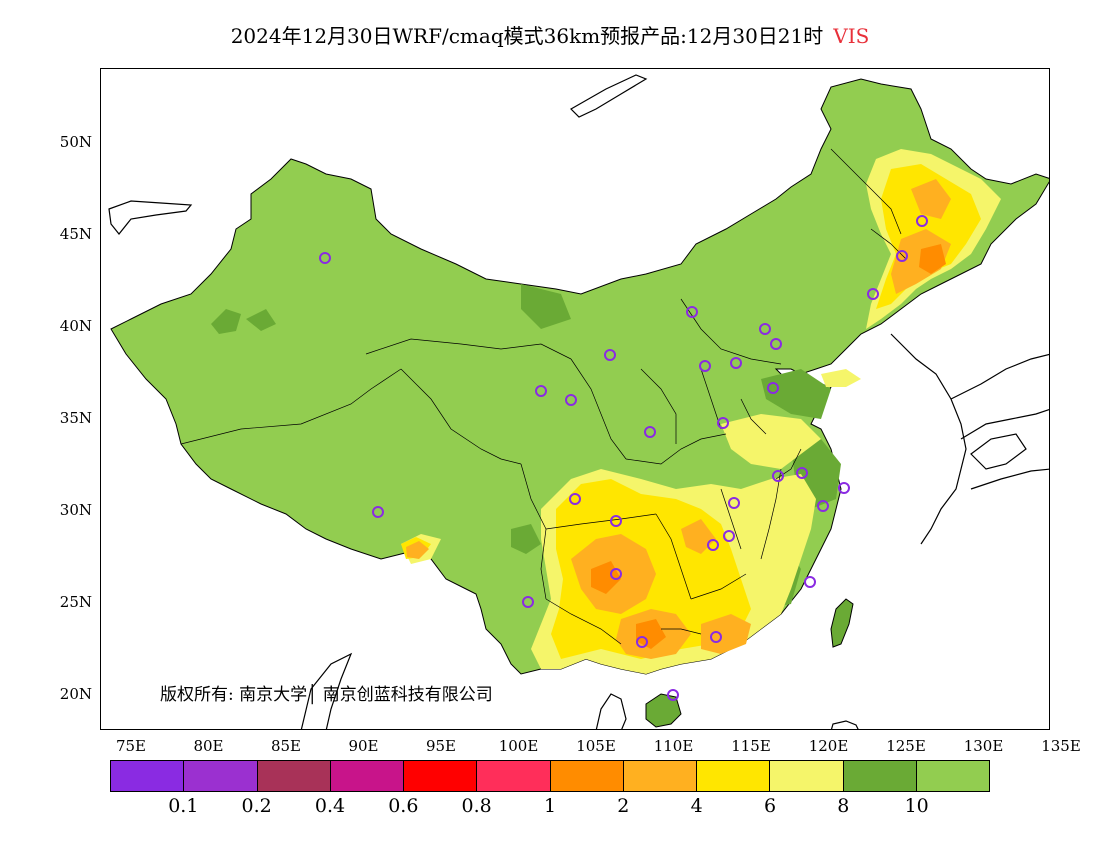 The width and height of the screenshot is (1100, 850). What do you see at coordinates (326, 695) in the screenshot?
I see `copyright-notice: 版权所有: 南京大学│ 南京创蓝科技有限公司` at bounding box center [326, 695].